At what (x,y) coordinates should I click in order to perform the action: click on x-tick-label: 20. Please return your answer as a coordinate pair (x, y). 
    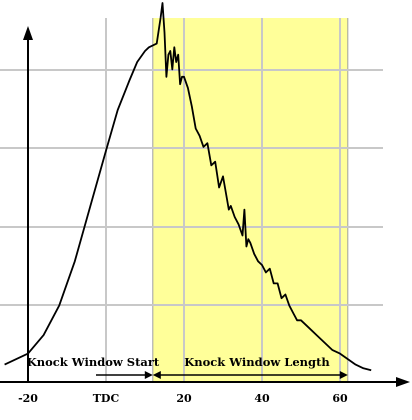
    Looking at the image, I should click on (184, 398).